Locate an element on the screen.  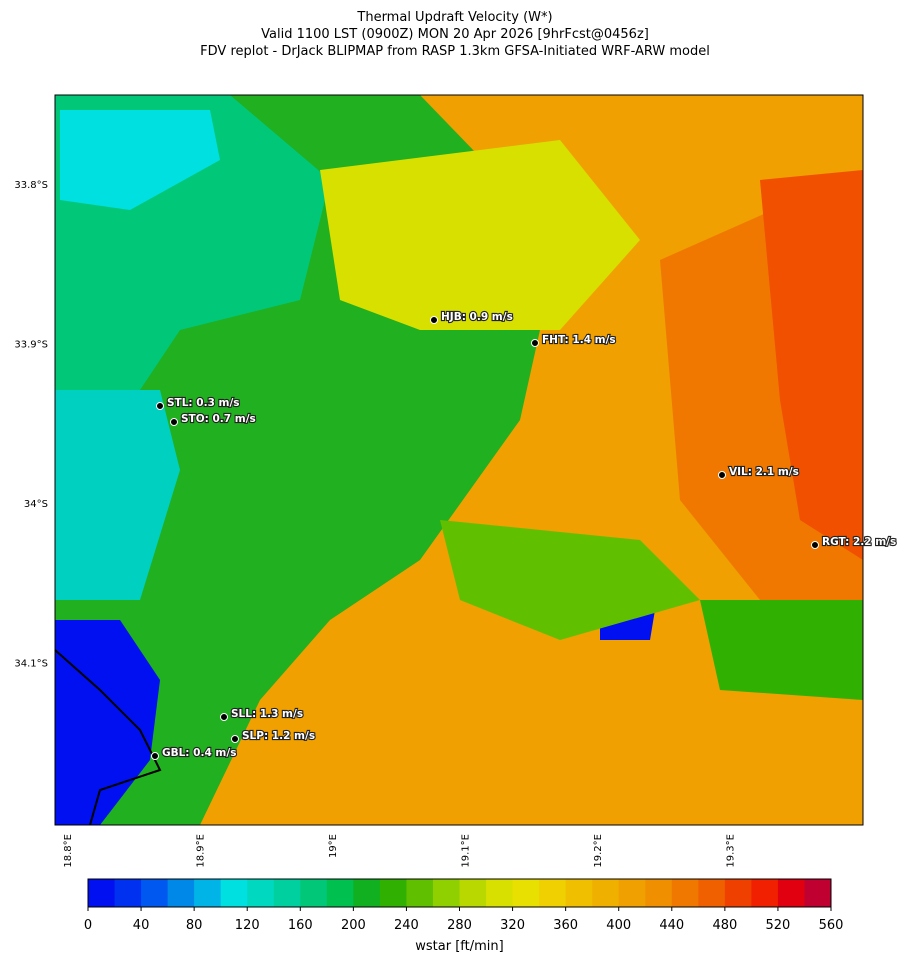
yellow-region is located at coordinates (480, 235).